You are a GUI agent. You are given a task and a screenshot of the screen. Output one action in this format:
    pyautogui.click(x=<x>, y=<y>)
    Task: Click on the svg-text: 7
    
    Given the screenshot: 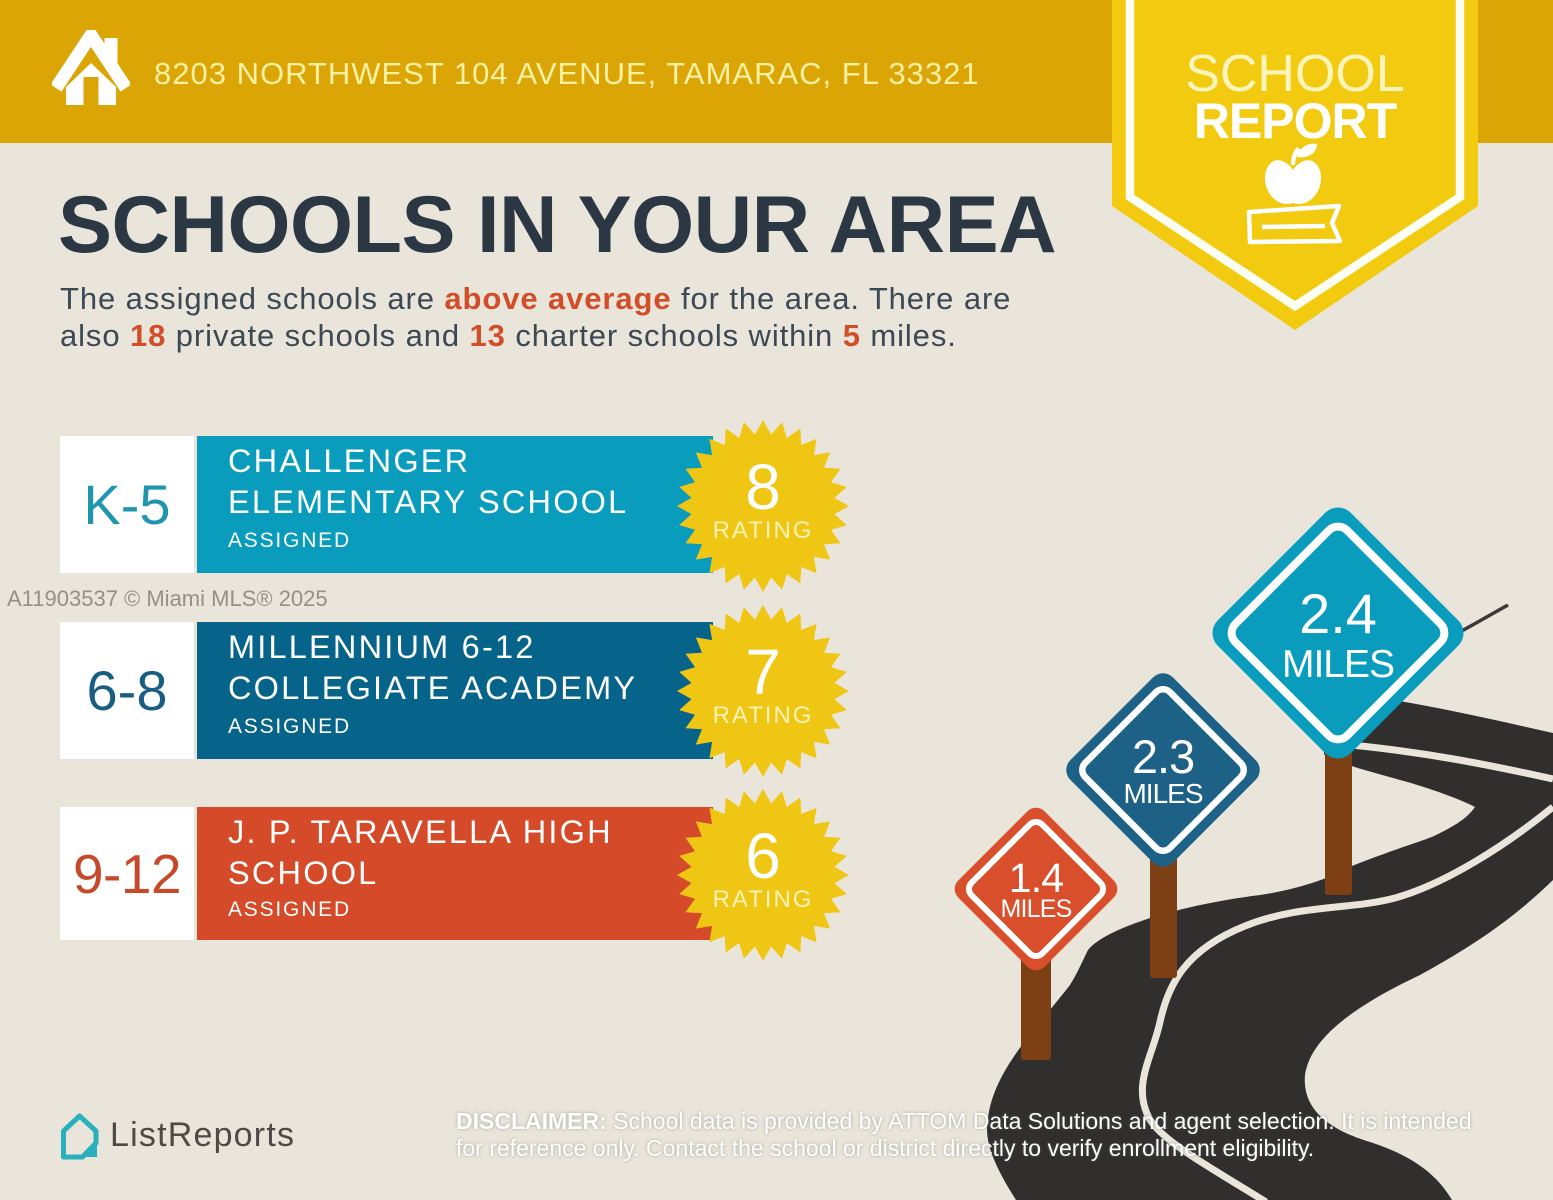 What is the action you would take?
    pyautogui.click(x=763, y=672)
    